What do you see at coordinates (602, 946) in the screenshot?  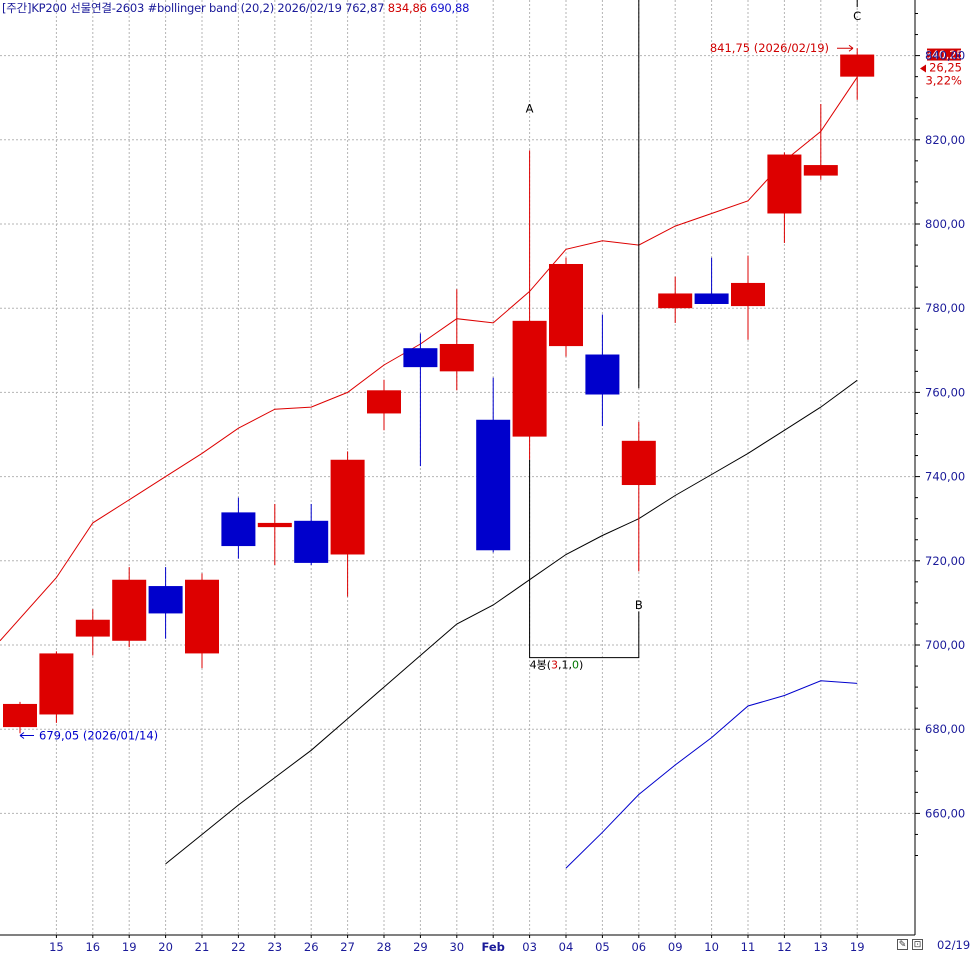 I see `x-tick-label: 05` at bounding box center [602, 946].